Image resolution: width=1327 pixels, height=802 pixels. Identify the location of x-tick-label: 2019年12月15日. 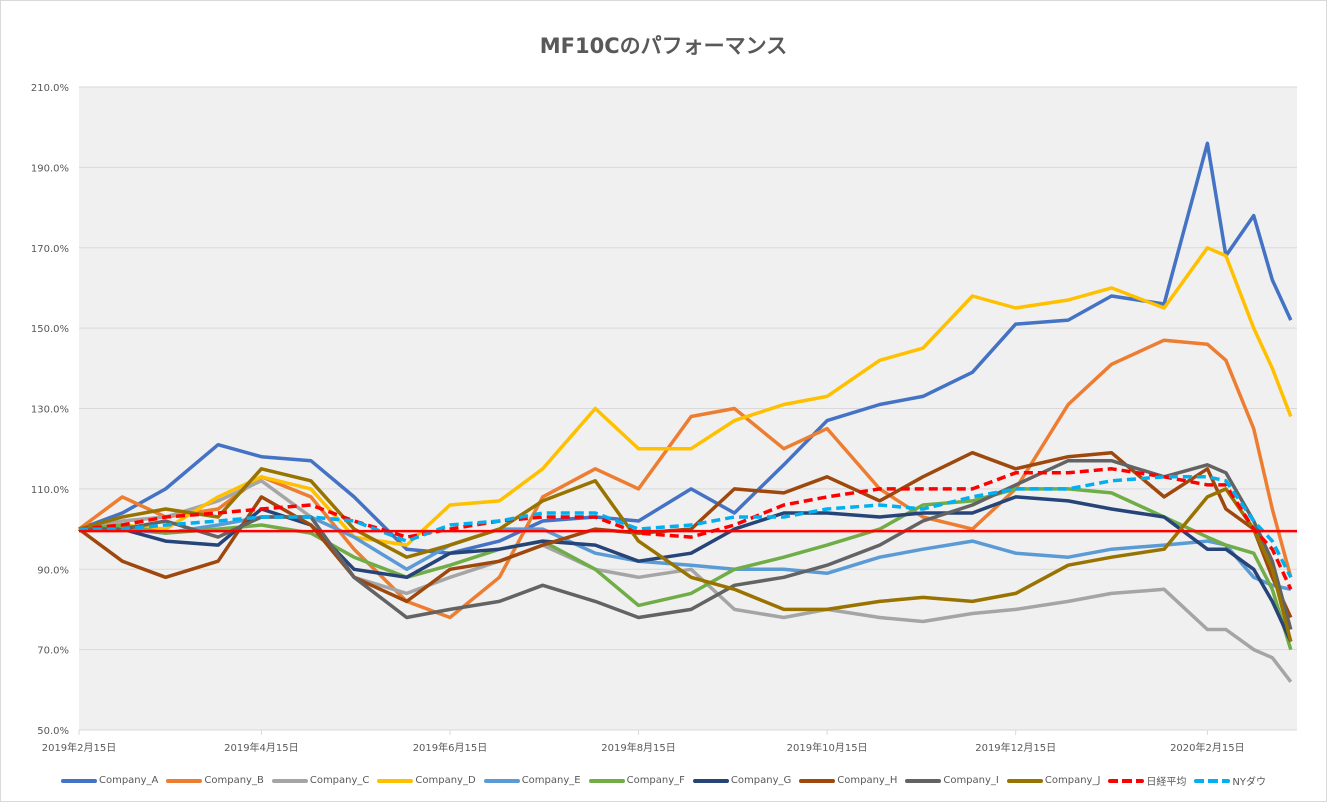
(1015, 747).